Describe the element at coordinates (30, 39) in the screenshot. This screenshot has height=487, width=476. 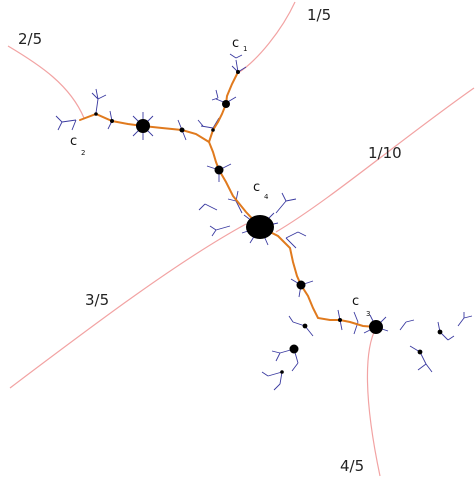
I see `ray-label-2-5: 2/5` at that location.